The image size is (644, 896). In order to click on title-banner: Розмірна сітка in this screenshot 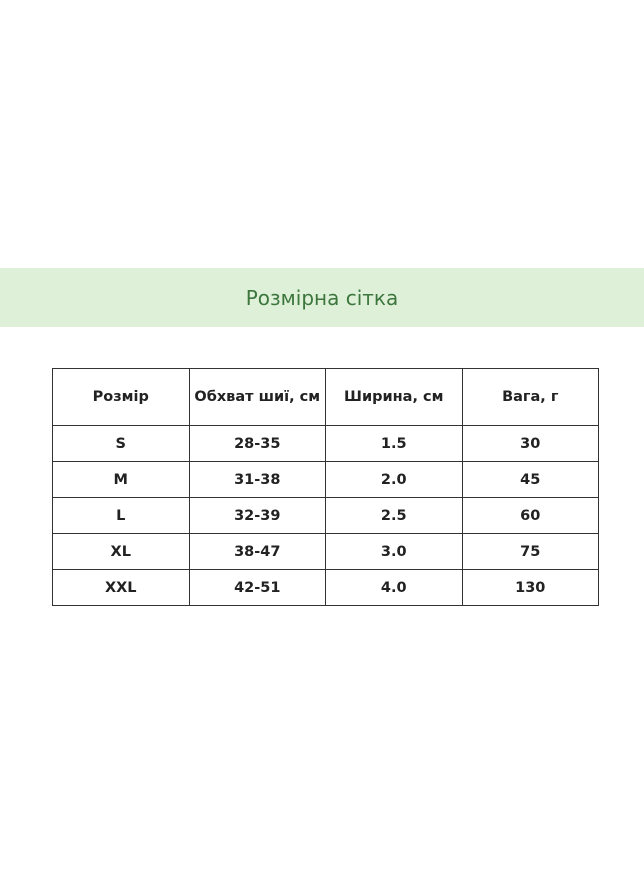, I will do `click(322, 297)`.